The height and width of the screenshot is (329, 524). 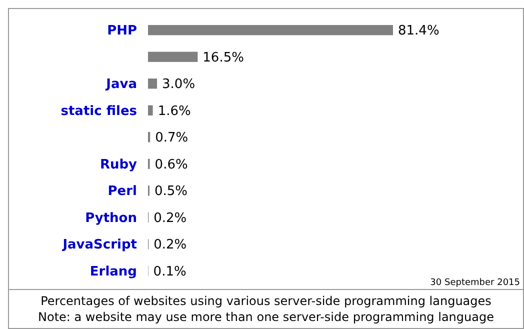 What do you see at coordinates (122, 192) in the screenshot?
I see `y-tick-label: Perl` at bounding box center [122, 192].